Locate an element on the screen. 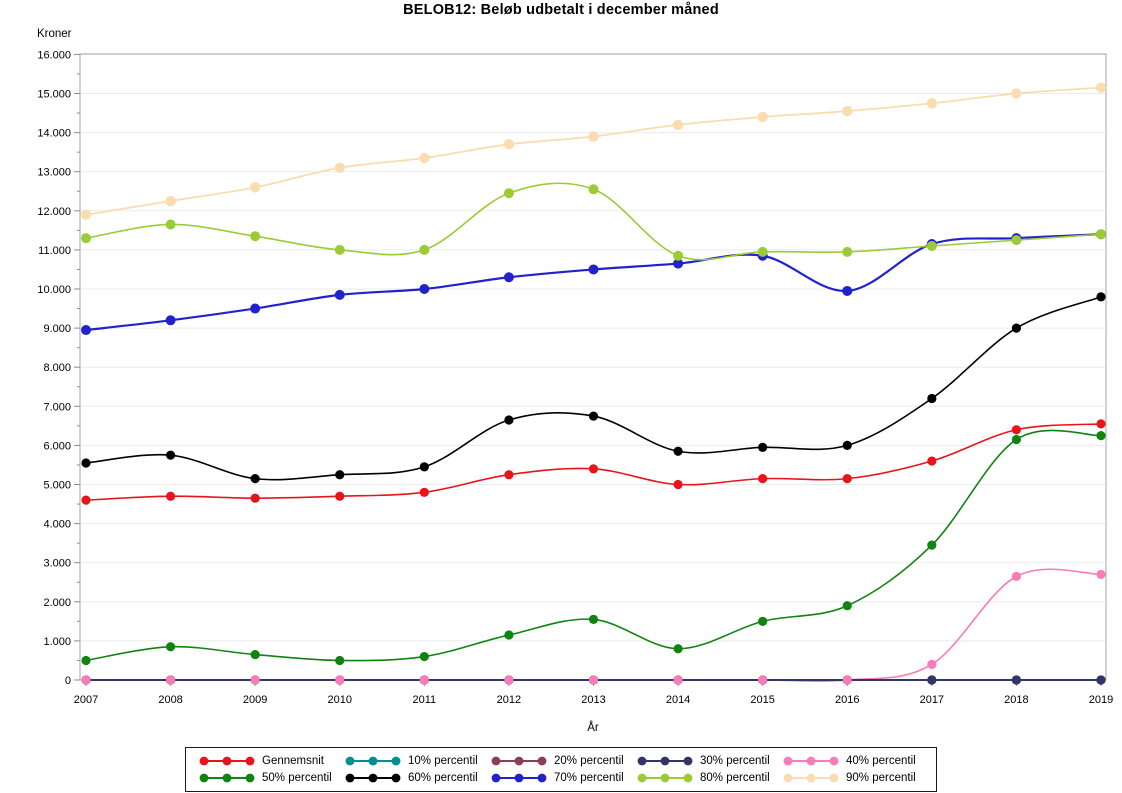 Image resolution: width=1122 pixels, height=793 pixels. y-axis-title: Kroner is located at coordinates (54, 34).